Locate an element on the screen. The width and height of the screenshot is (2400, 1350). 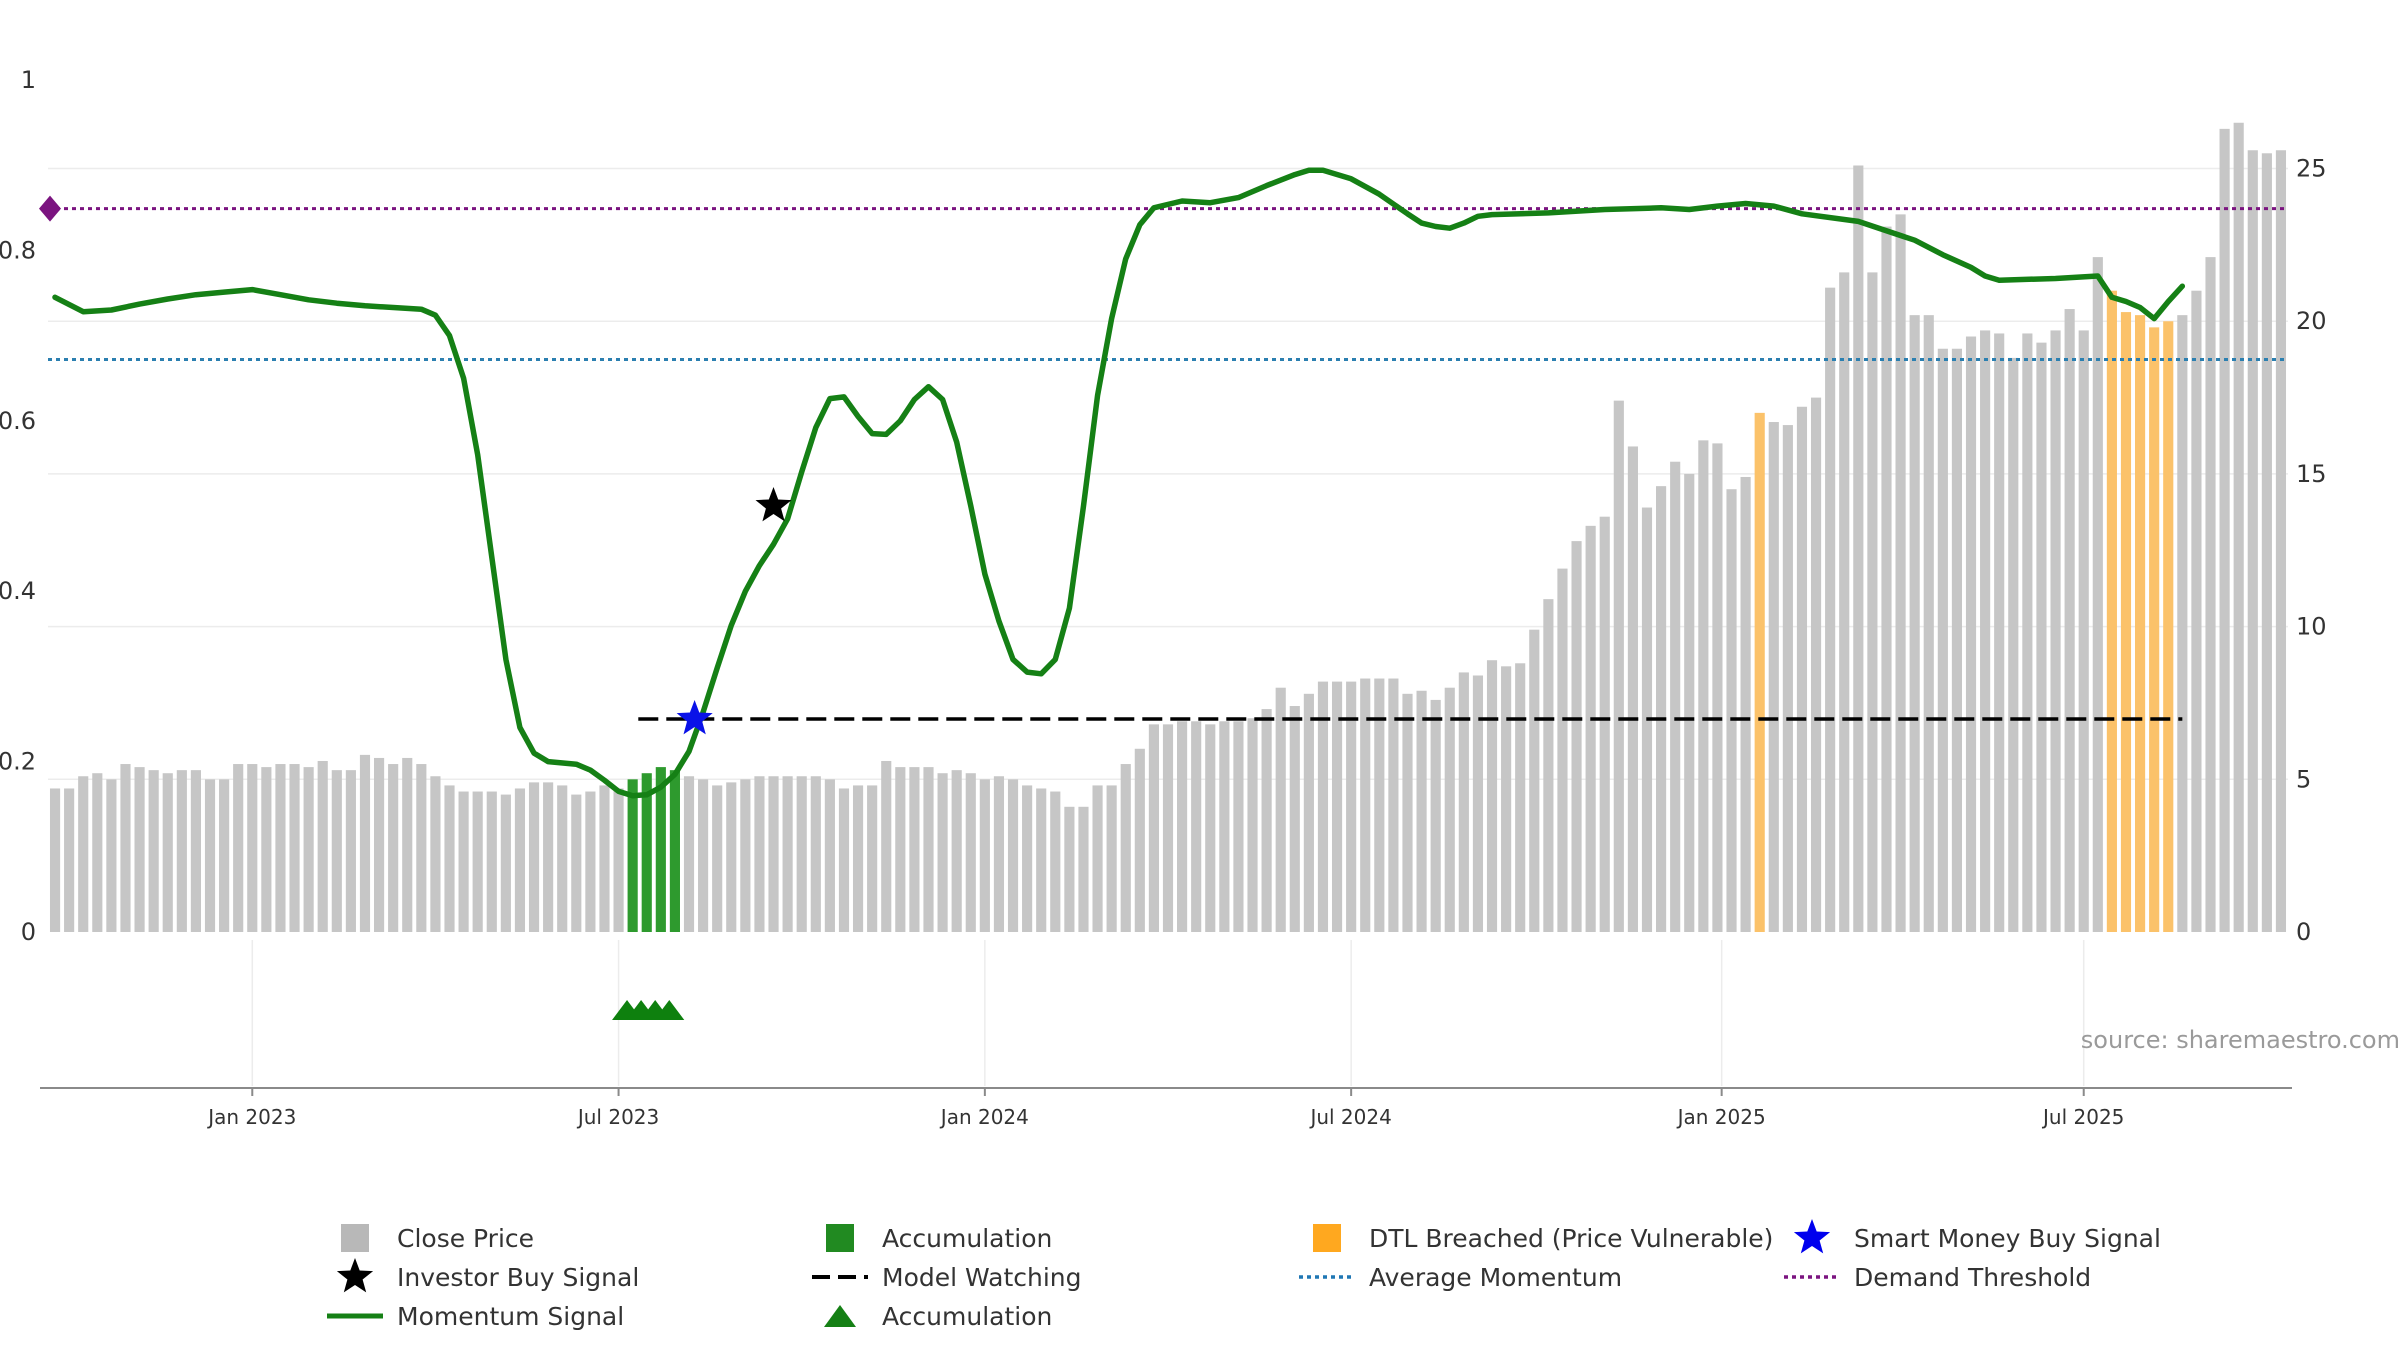
left-axis-tick-label: 0.4 is located at coordinates (18, 591).